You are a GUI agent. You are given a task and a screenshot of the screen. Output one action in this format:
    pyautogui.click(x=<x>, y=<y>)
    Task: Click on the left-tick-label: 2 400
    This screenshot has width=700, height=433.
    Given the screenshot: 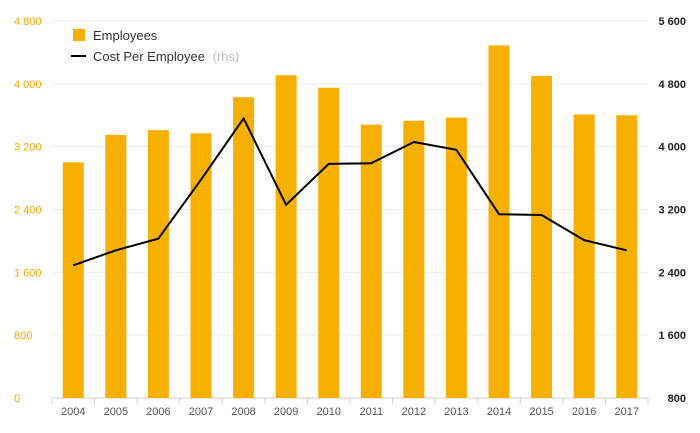 What is the action you would take?
    pyautogui.click(x=28, y=211)
    